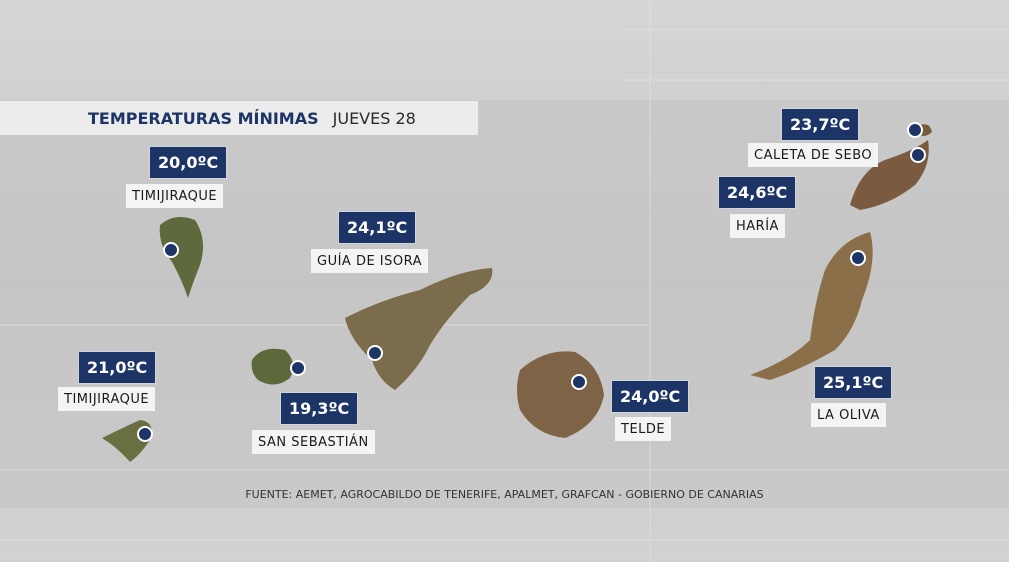  I want to click on temperature: 25,1ºC, so click(853, 382).